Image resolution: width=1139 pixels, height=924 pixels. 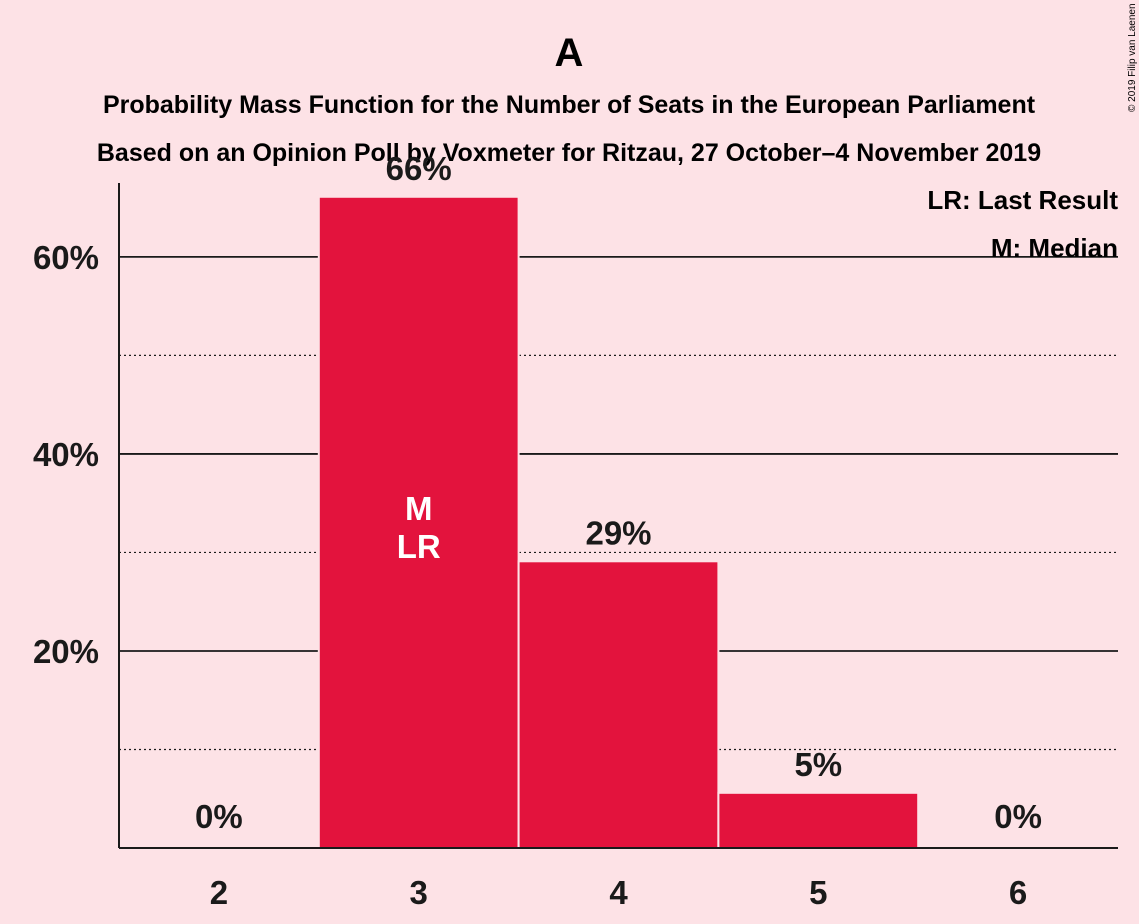 I want to click on x-tick-label: 5, so click(x=818, y=892).